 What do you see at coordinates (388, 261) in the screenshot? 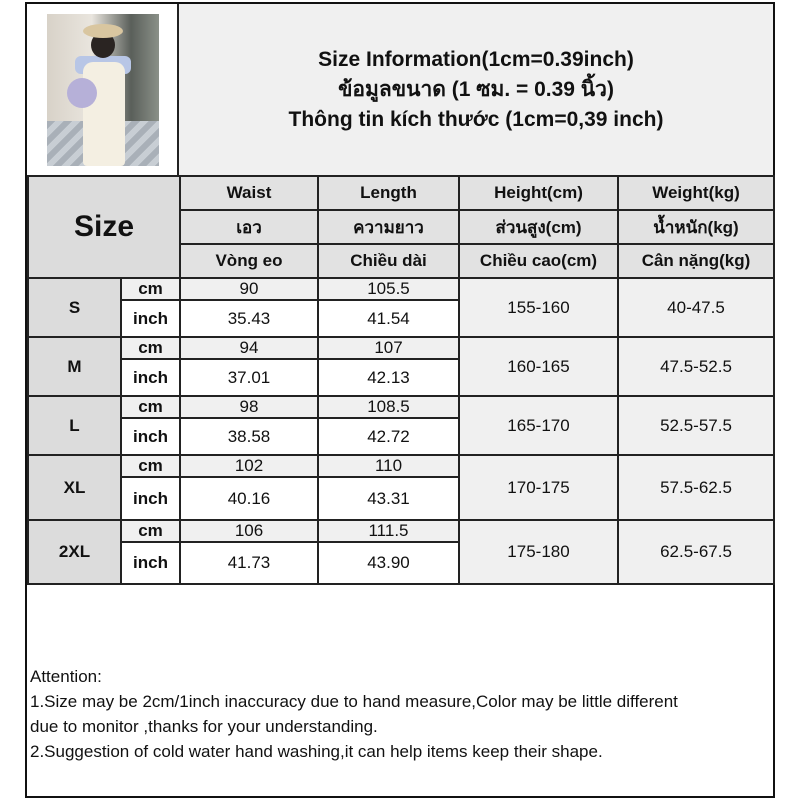
I see `col-header-vi: Chiều dài` at bounding box center [388, 261].